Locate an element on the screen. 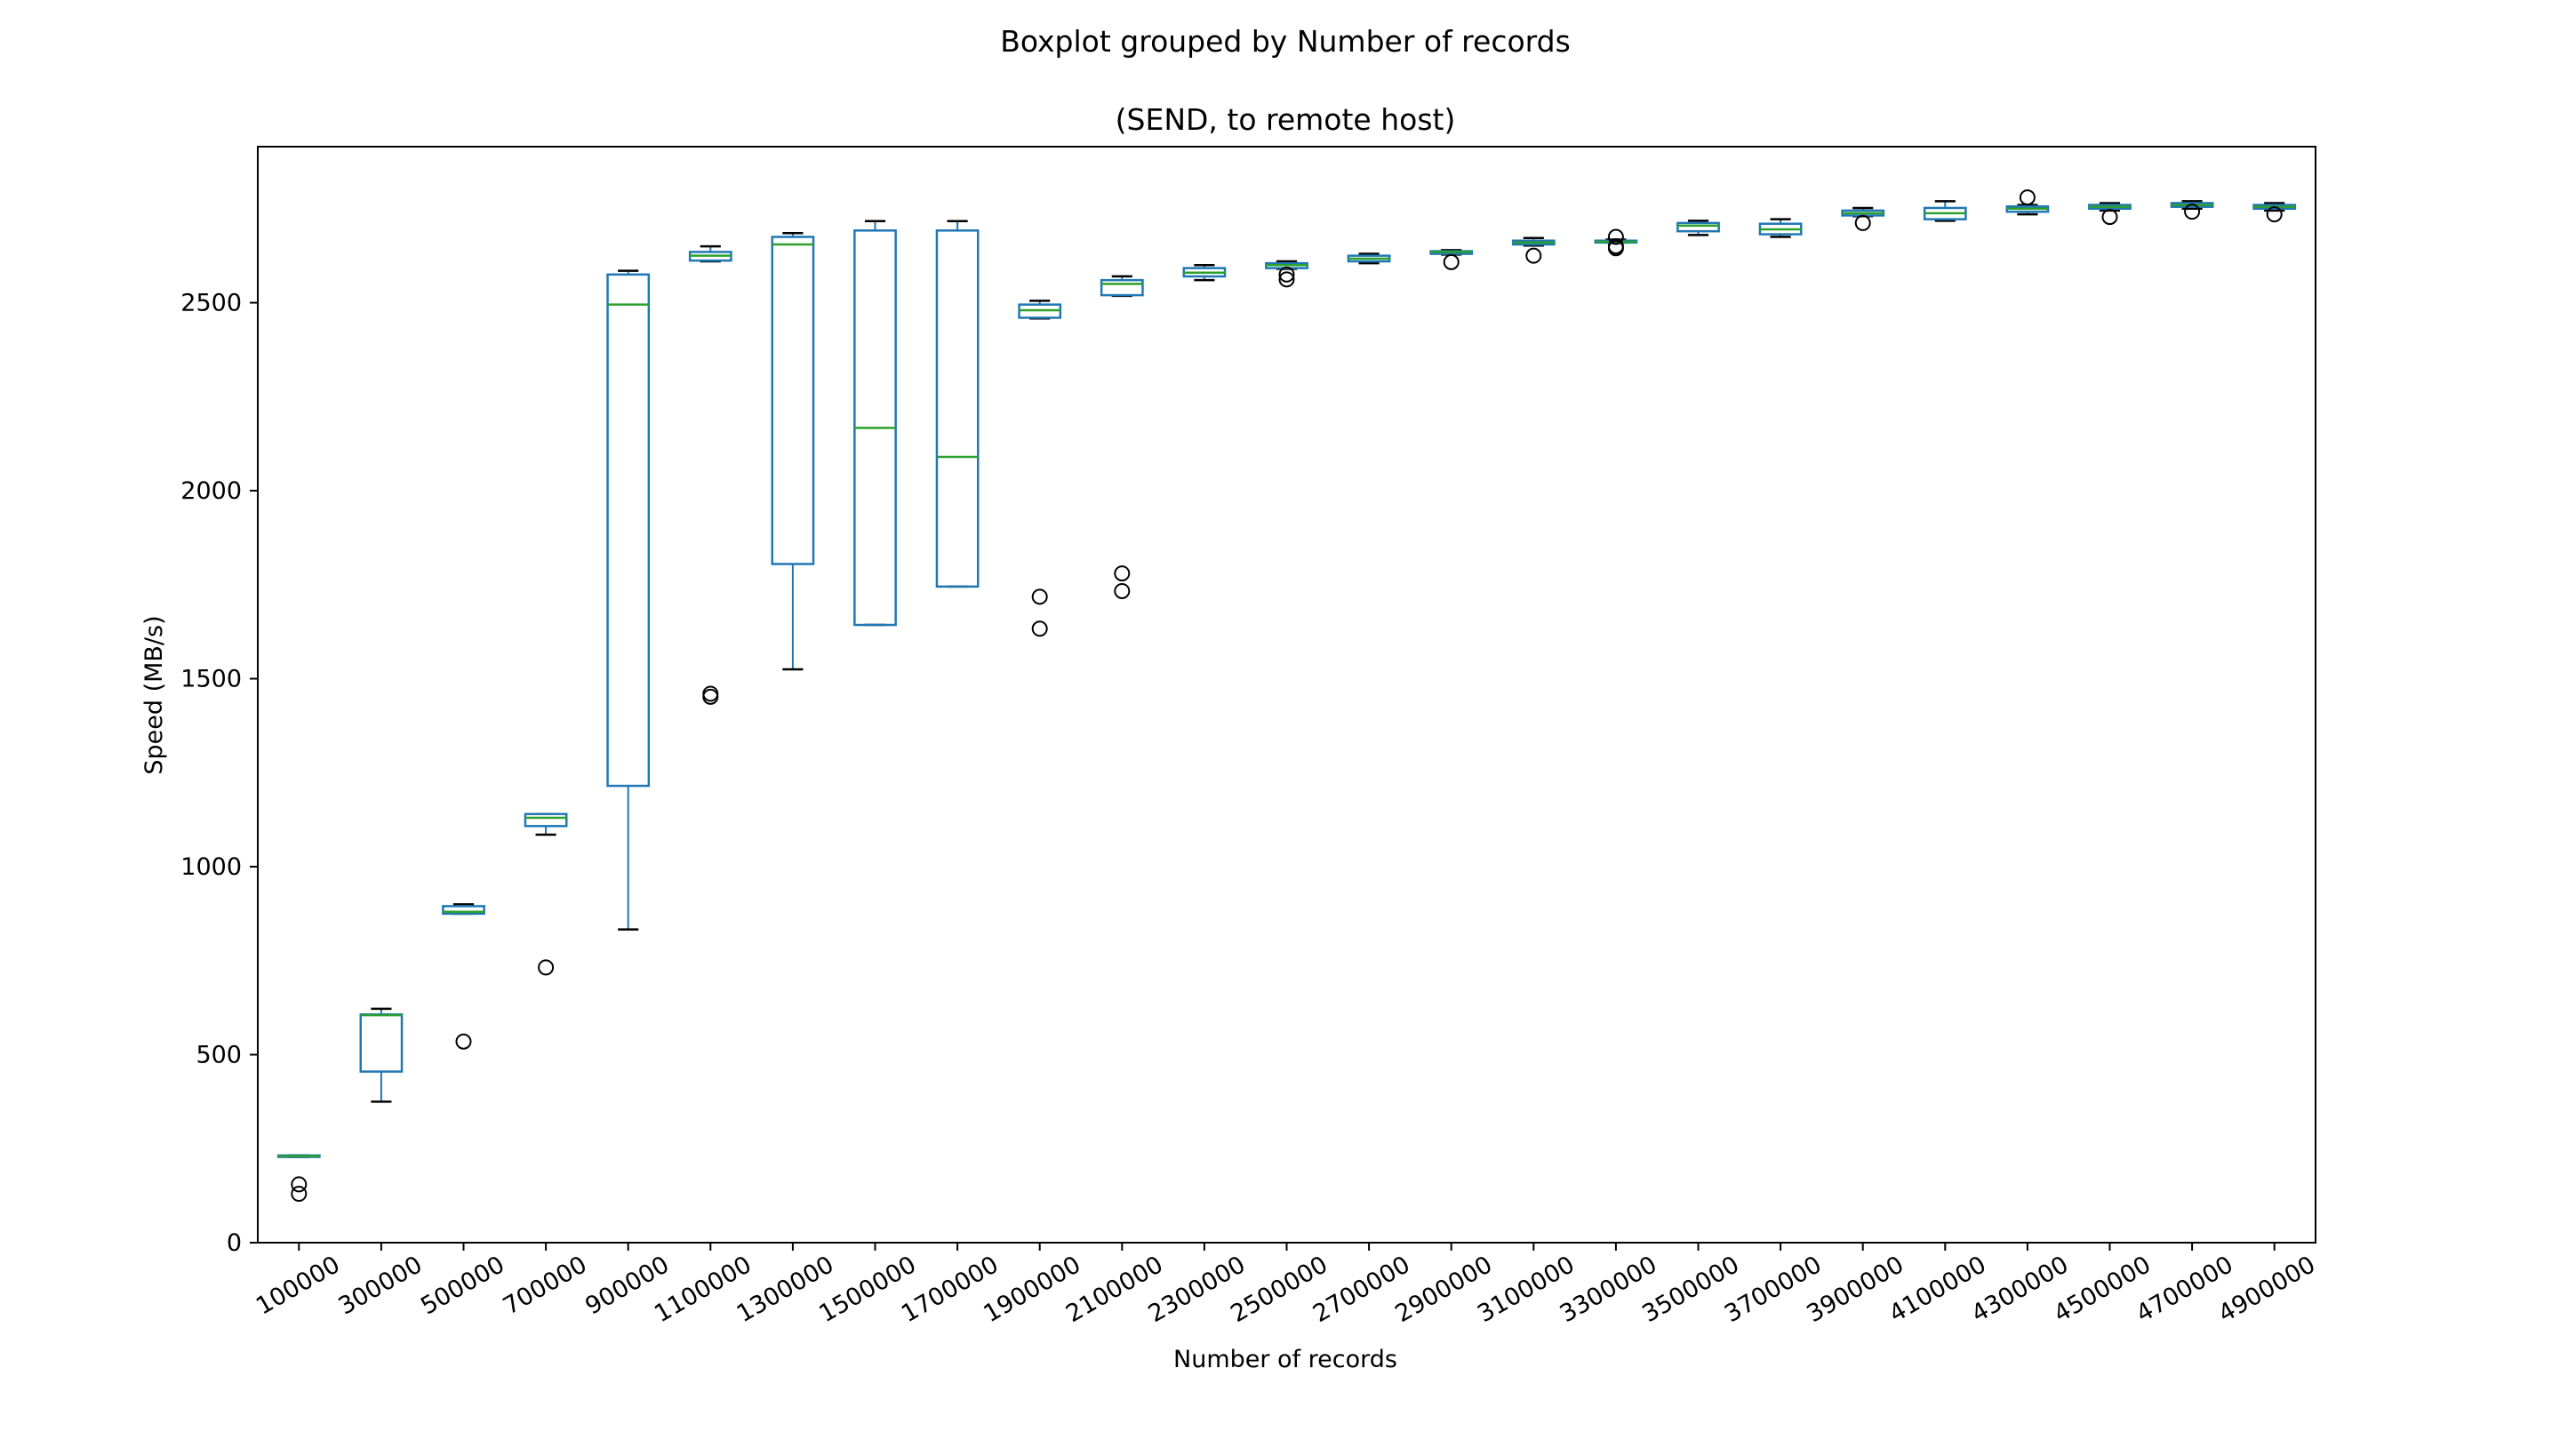 This screenshot has height=1456, width=2560. y-tick-label: 1000 is located at coordinates (211, 867).